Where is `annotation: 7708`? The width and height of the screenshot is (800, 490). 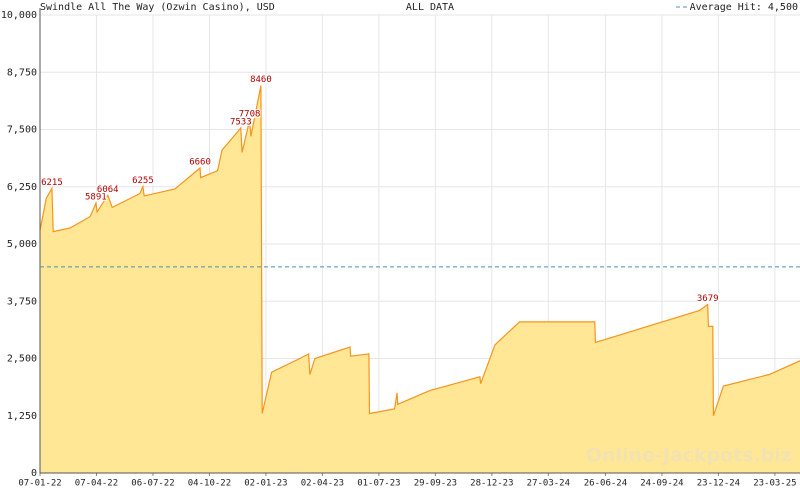 annotation: 7708 is located at coordinates (250, 114).